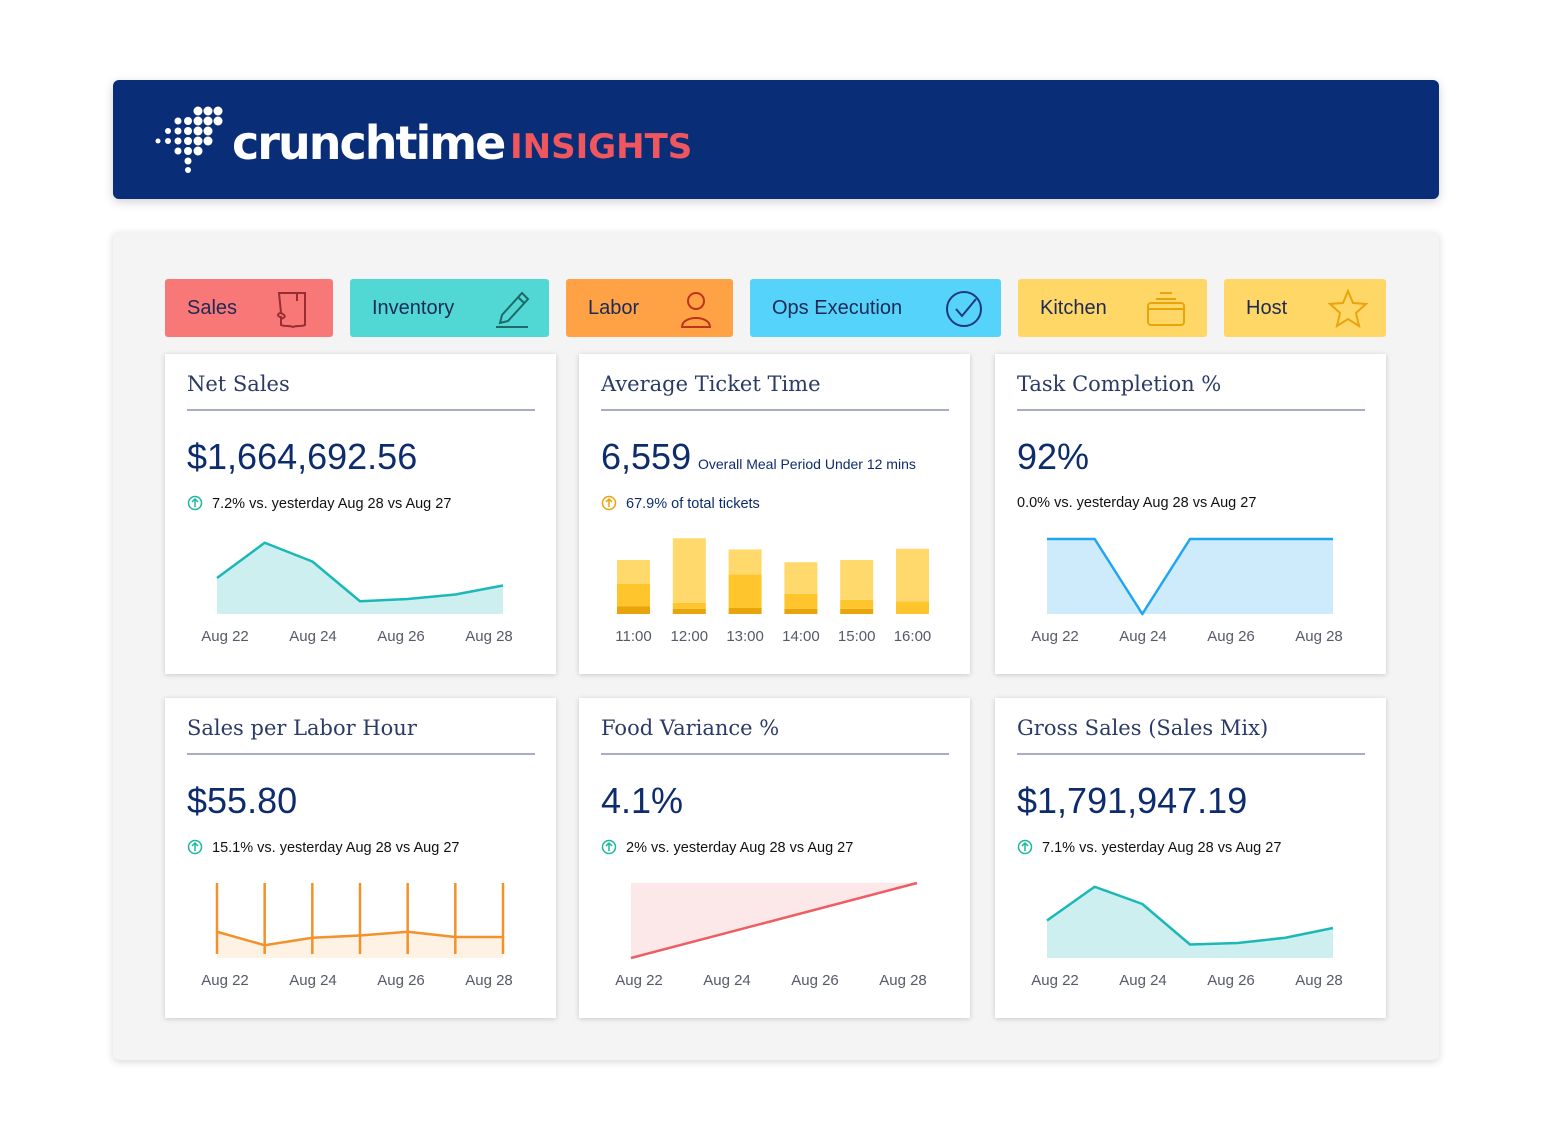 This screenshot has width=1552, height=1140. Describe the element at coordinates (693, 504) in the screenshot. I see `delta-text: 67.9% of total tickets` at that location.